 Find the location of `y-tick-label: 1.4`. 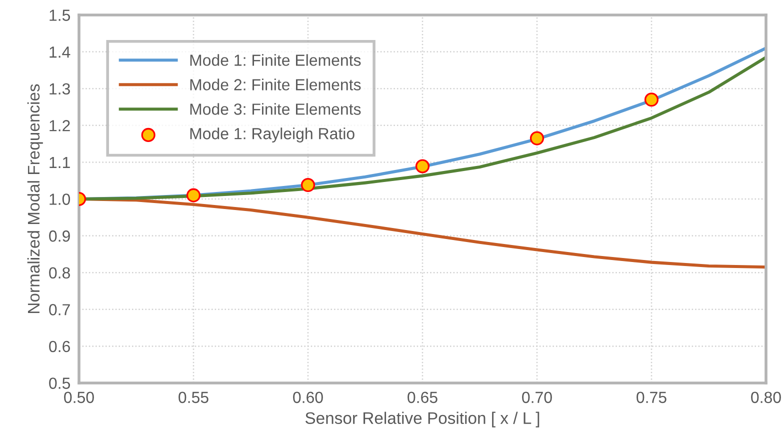

y-tick-label: 1.4 is located at coordinates (60, 52).